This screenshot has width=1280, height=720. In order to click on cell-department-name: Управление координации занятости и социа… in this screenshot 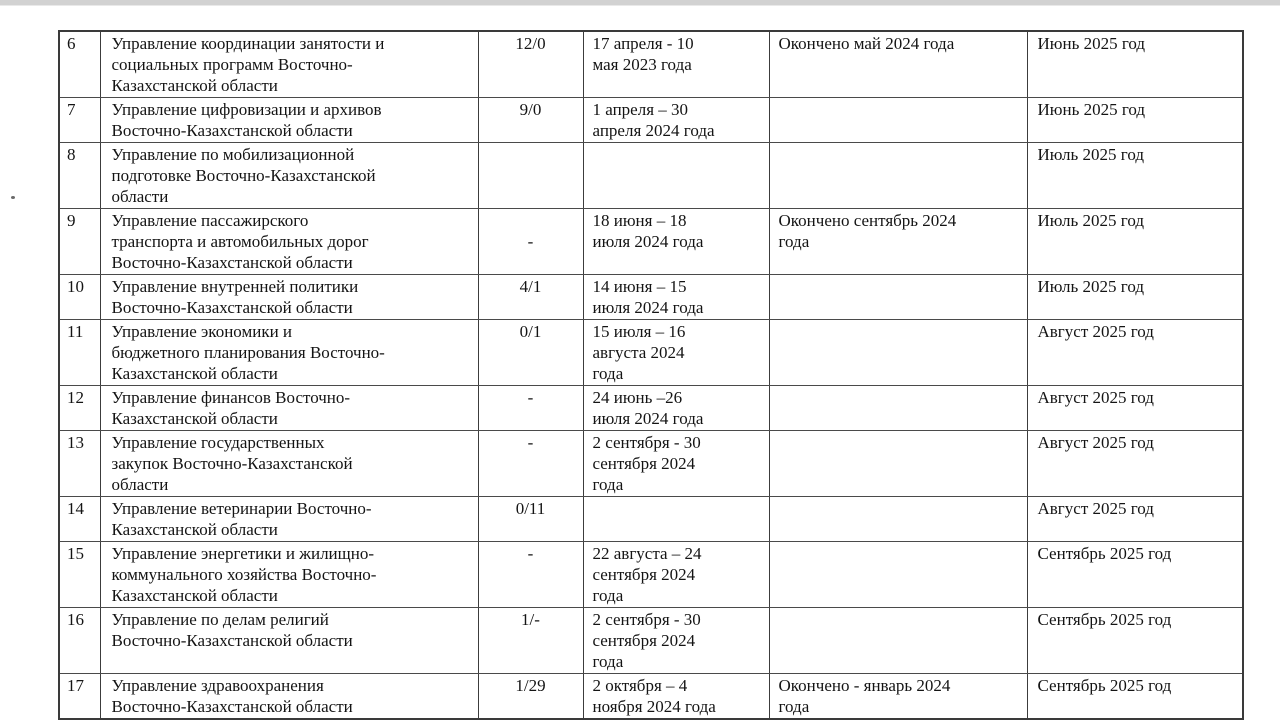, I will do `click(289, 64)`.